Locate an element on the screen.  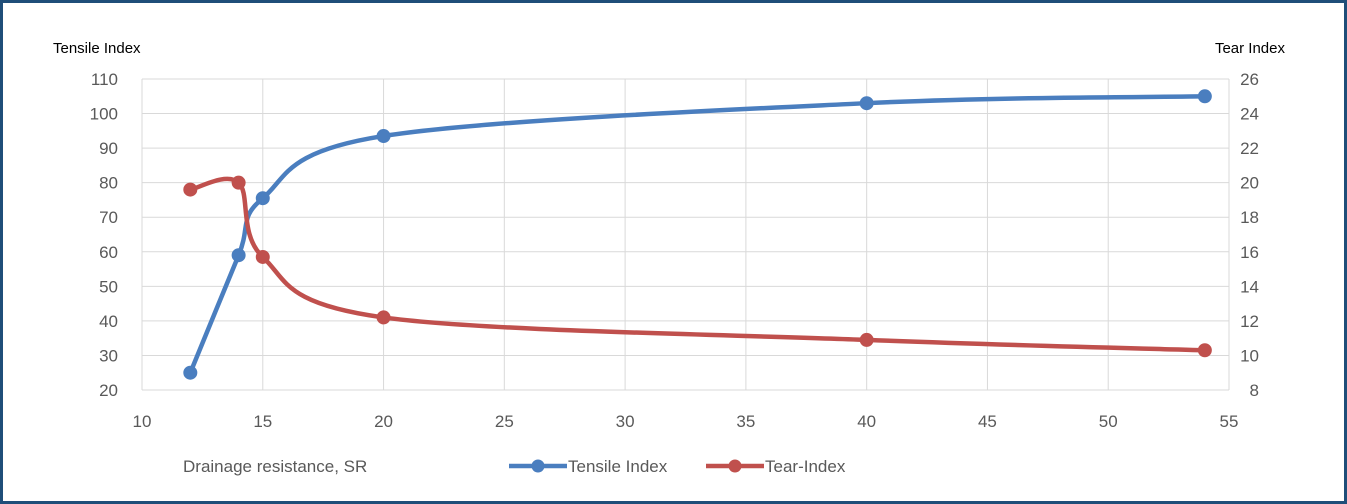
y-left-tick-label: 80 is located at coordinates (108, 183).